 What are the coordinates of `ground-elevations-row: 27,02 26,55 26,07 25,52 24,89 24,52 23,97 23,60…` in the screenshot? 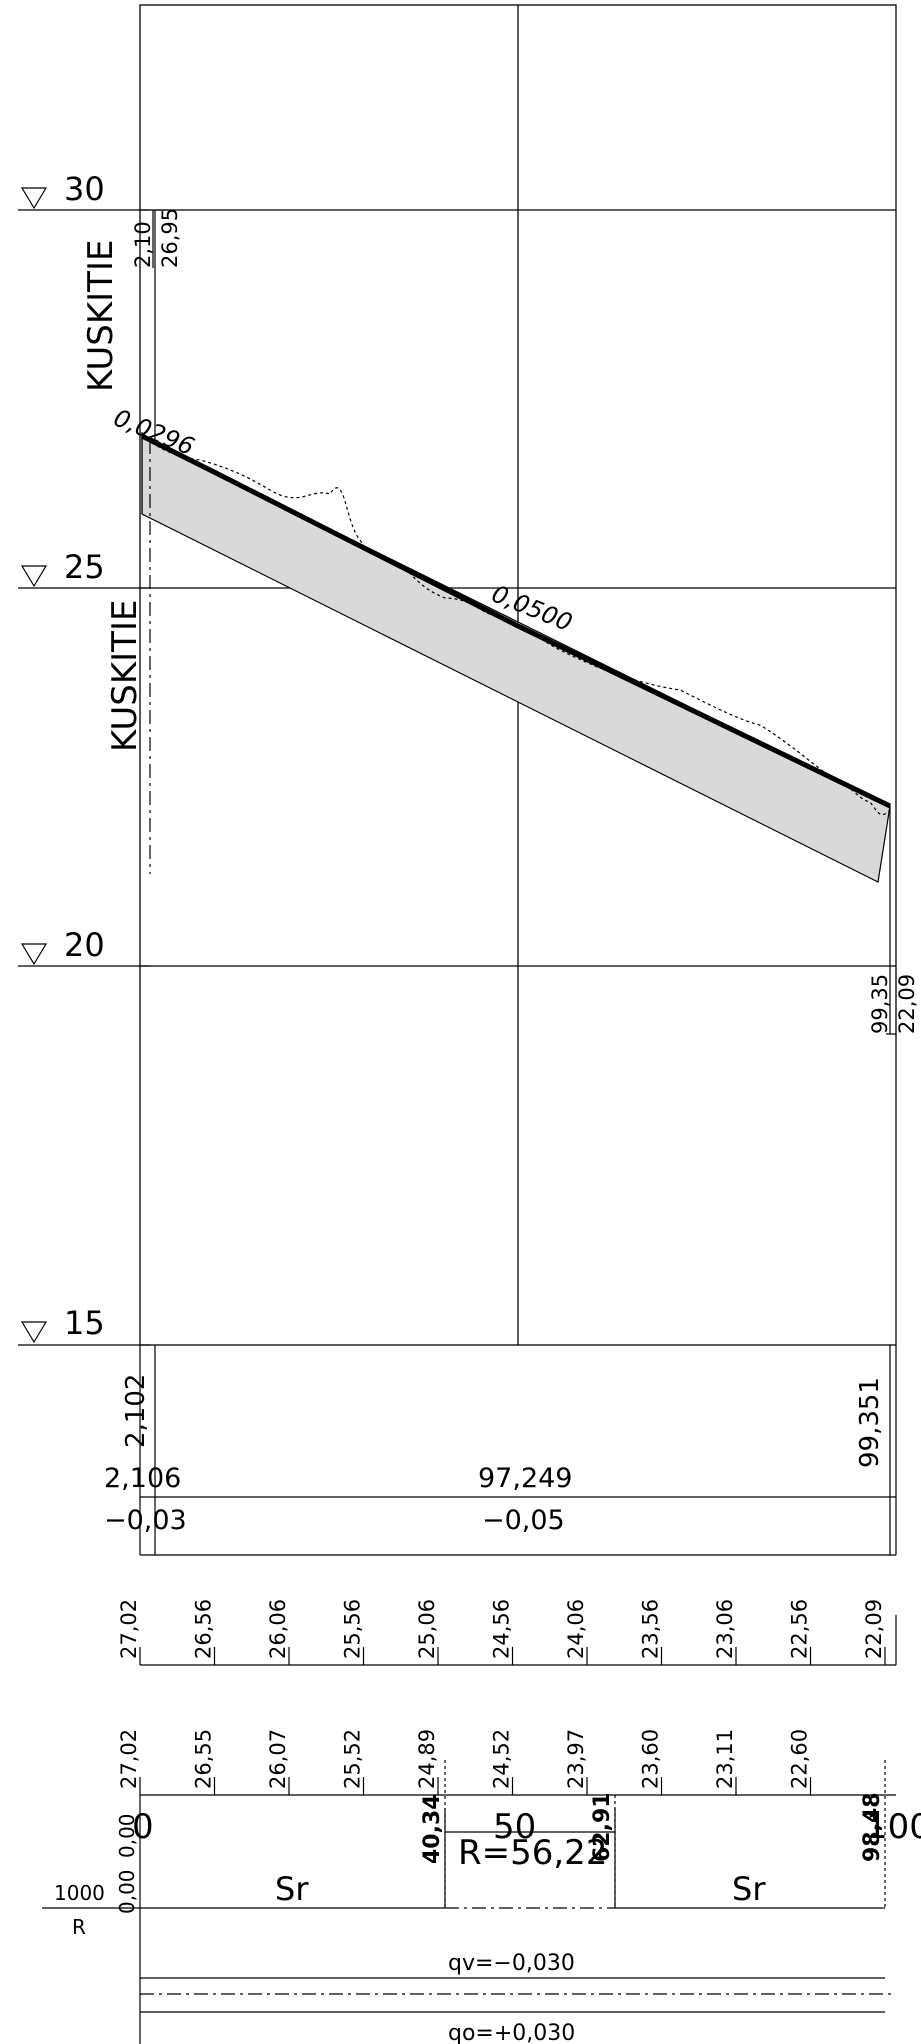 It's located at (506, 1762).